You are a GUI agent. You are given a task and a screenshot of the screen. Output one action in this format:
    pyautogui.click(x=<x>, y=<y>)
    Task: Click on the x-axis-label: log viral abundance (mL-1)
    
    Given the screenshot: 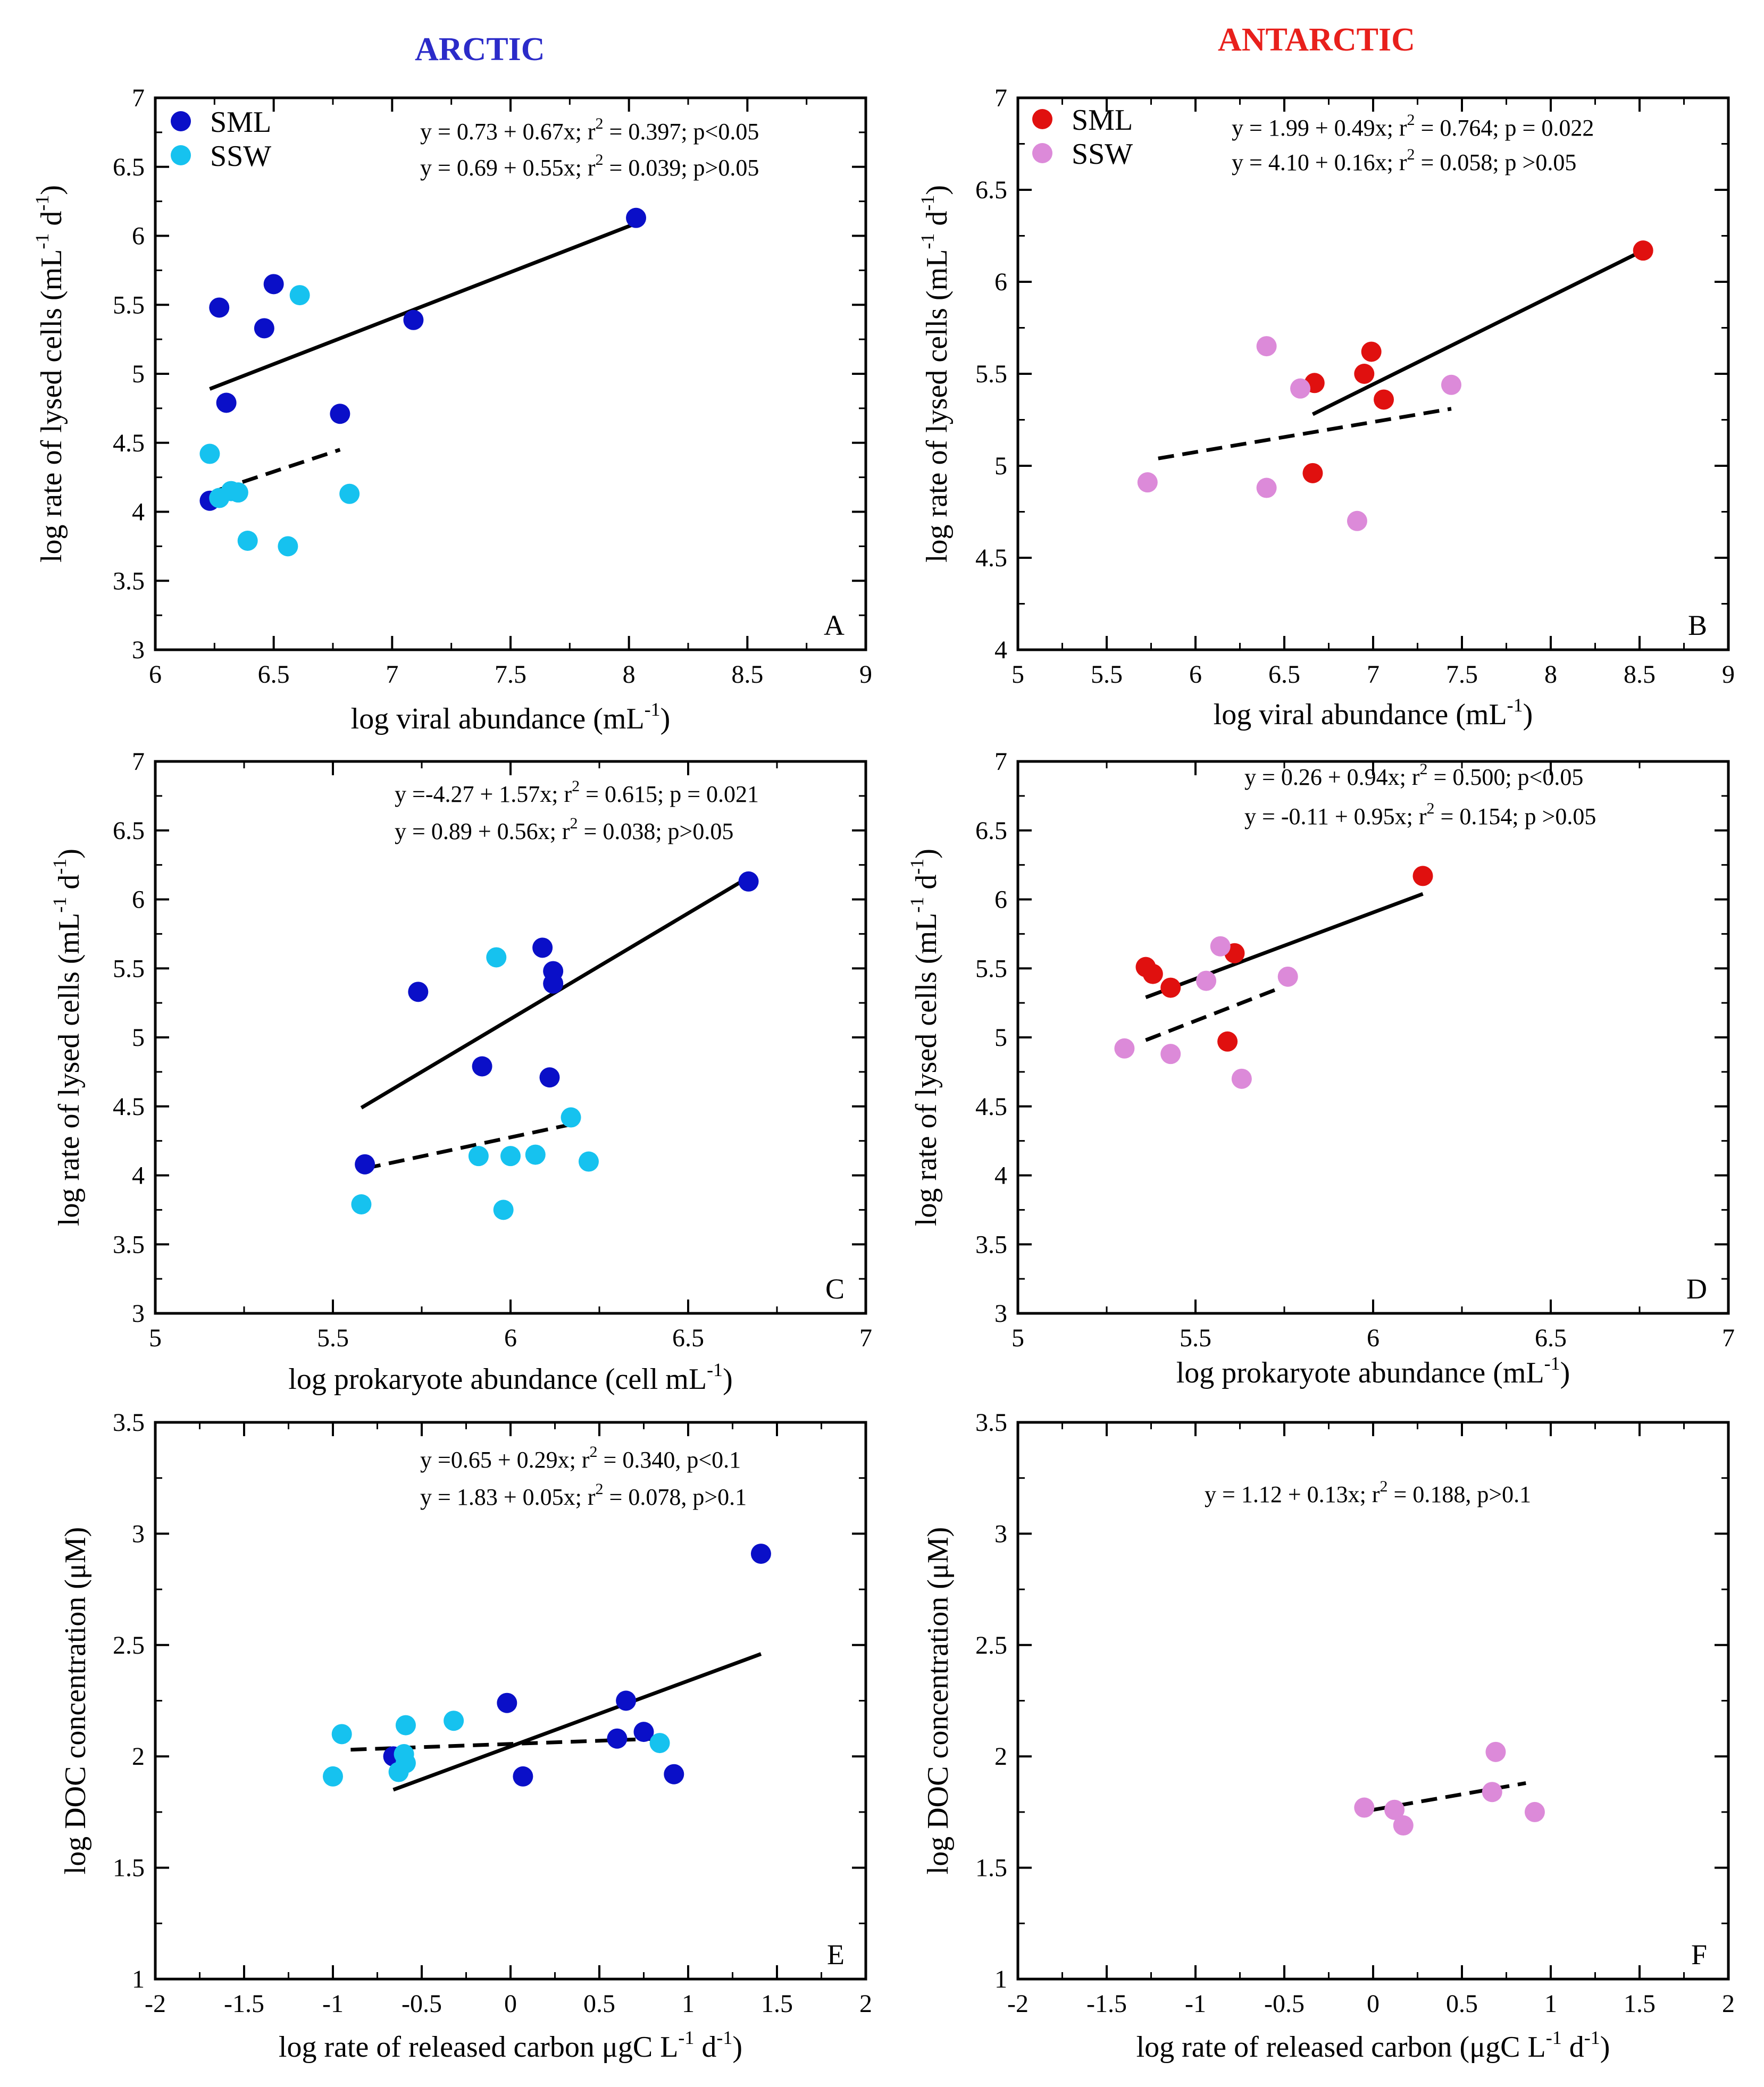 What is the action you would take?
    pyautogui.click(x=511, y=717)
    